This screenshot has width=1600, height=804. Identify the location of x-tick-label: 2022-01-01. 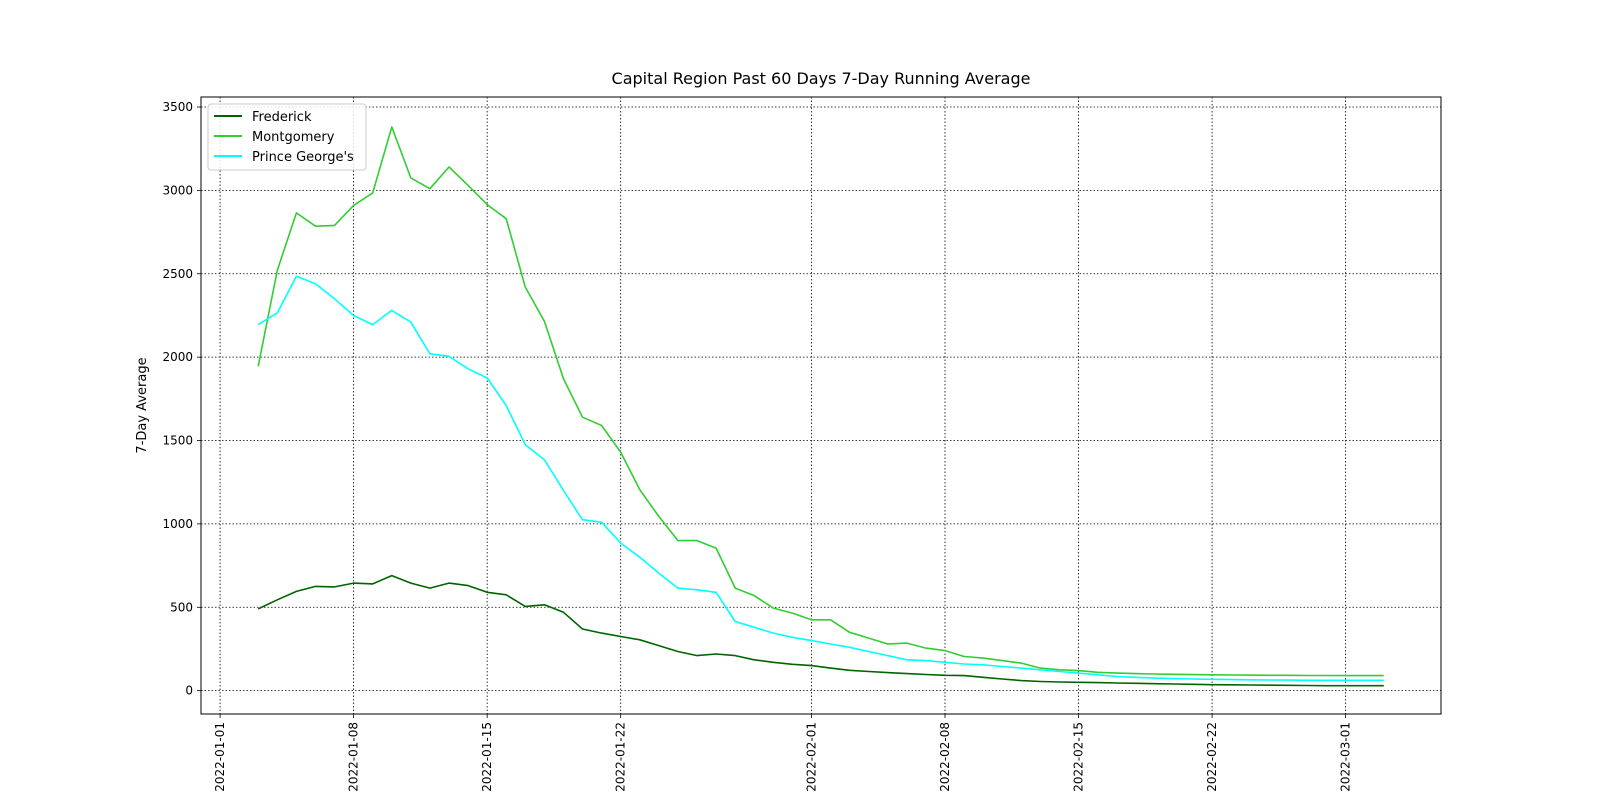
(220, 757).